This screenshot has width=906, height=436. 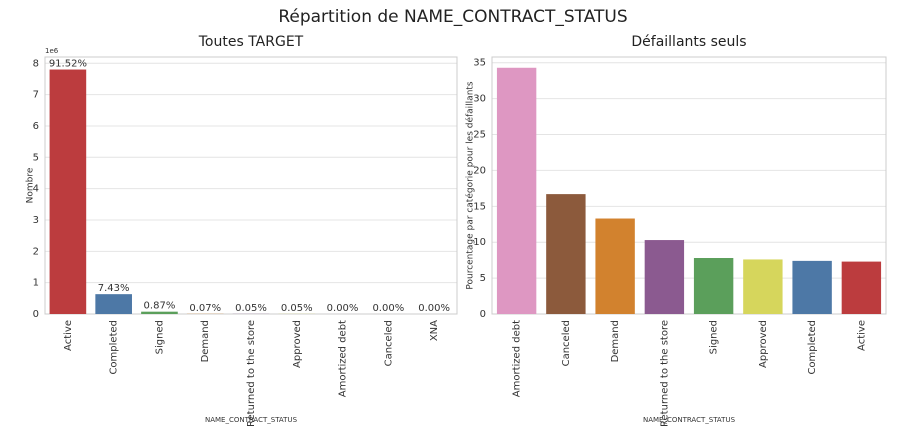 What do you see at coordinates (688, 42) in the screenshot?
I see `subplot-title: Défaillants seuls` at bounding box center [688, 42].